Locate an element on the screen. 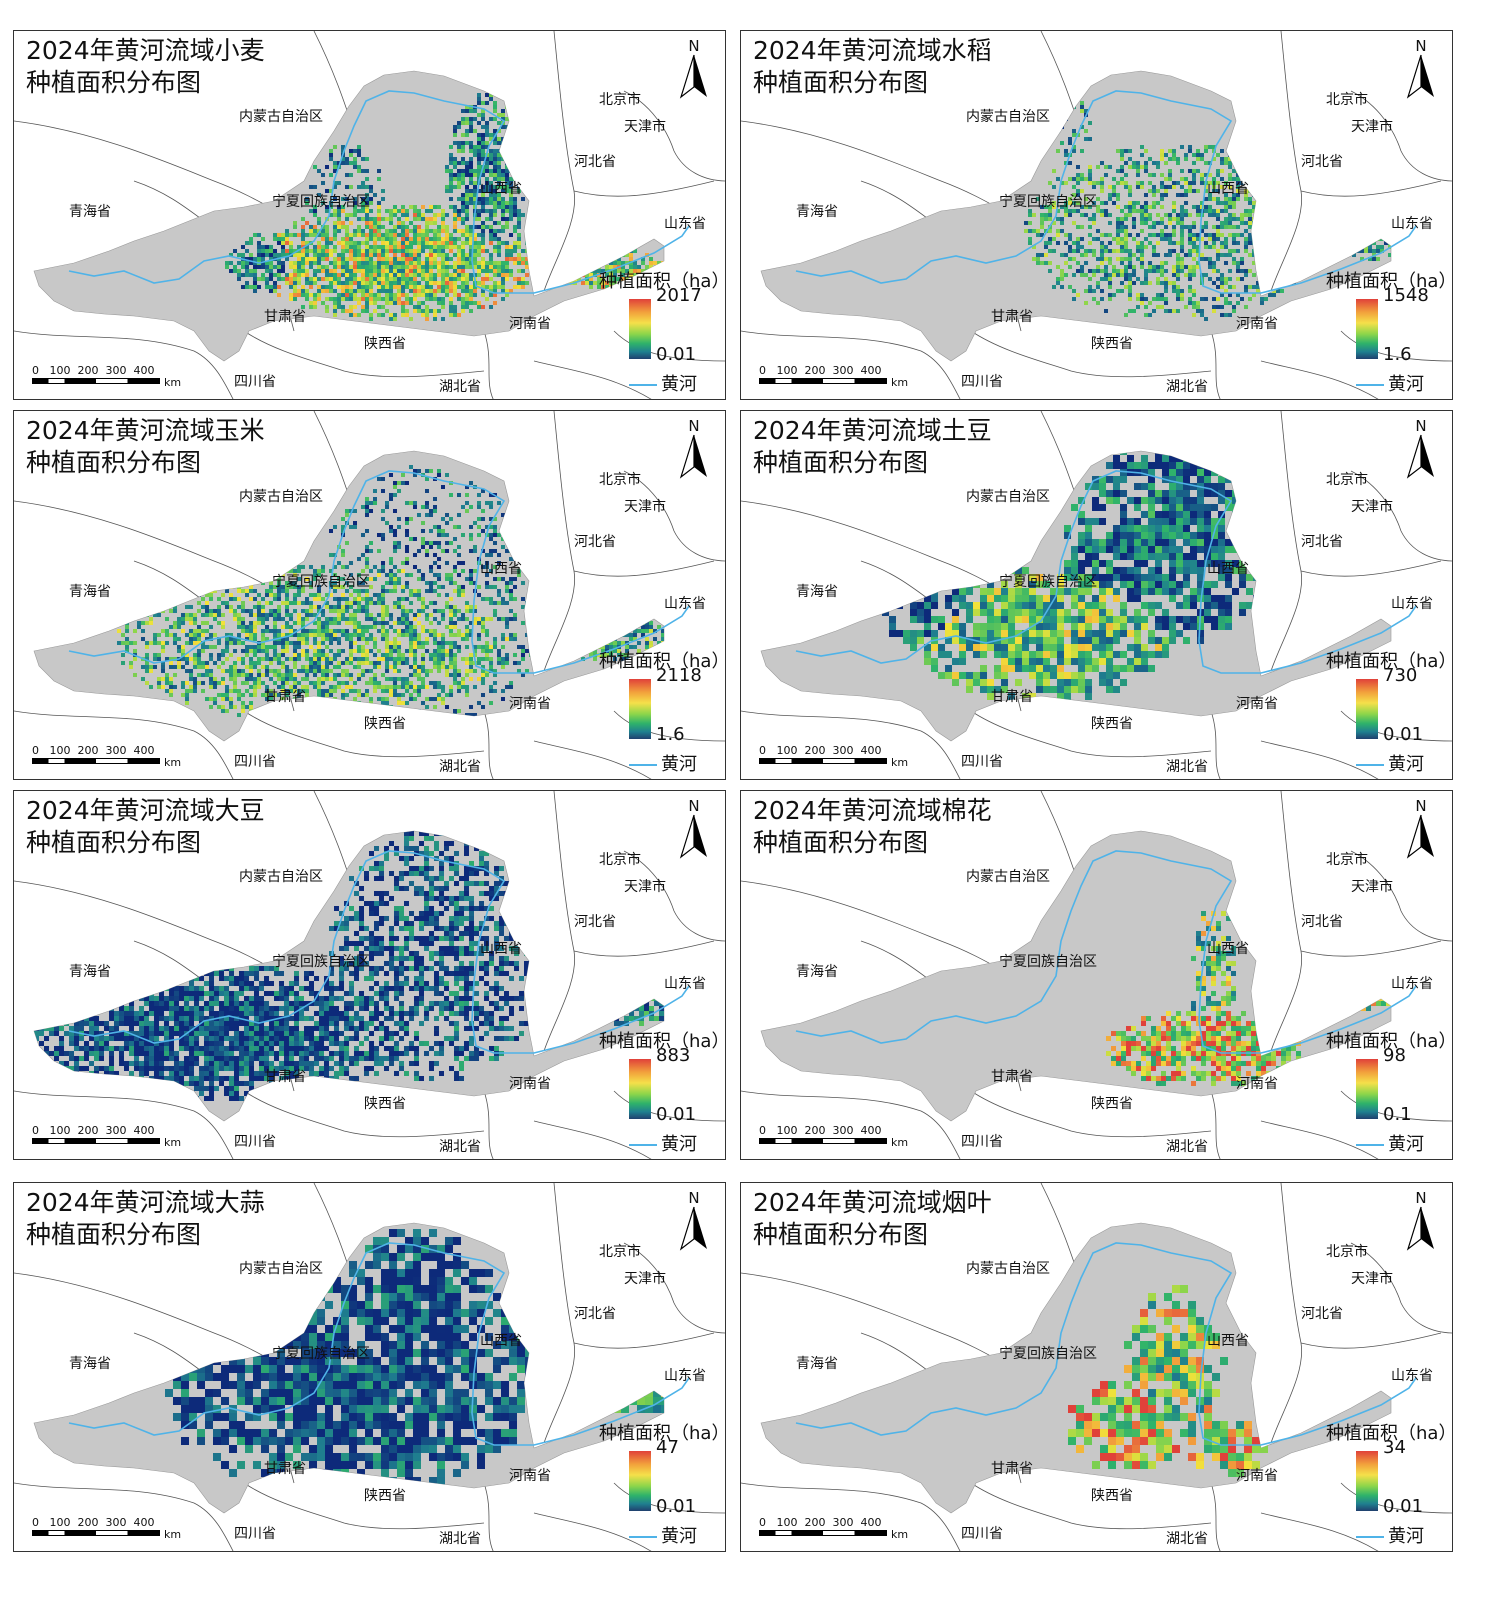 The height and width of the screenshot is (1600, 1502). map-title: 2024年黄河流域土豆 种植面积分布图 is located at coordinates (872, 447).